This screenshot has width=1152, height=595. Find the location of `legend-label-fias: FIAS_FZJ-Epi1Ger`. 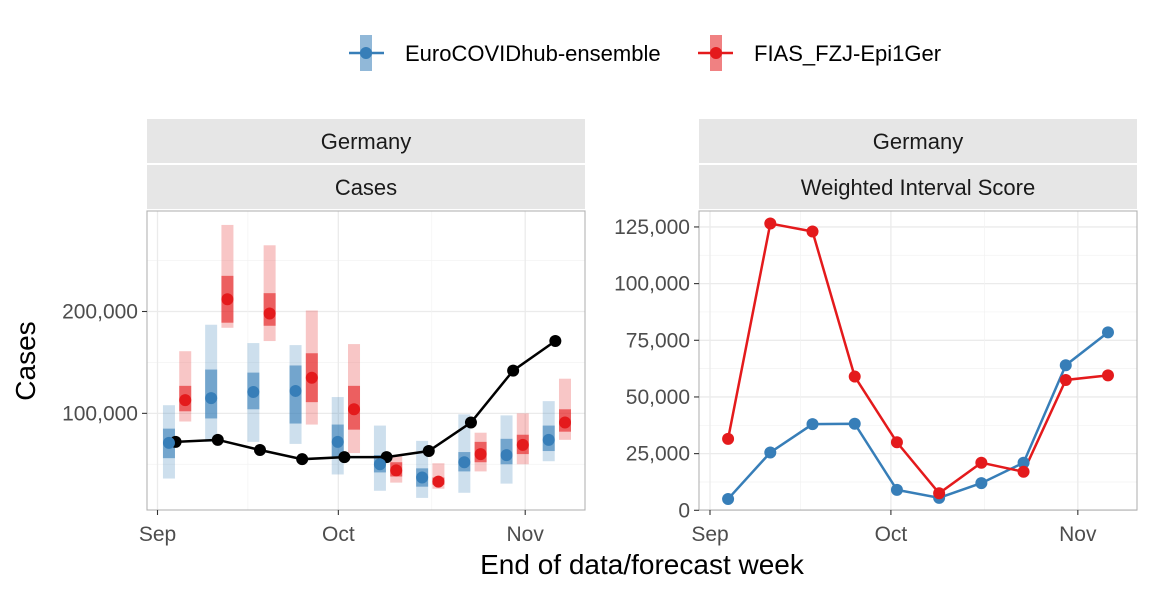

legend-label-fias: FIAS_FZJ-Epi1Ger is located at coordinates (847, 53).